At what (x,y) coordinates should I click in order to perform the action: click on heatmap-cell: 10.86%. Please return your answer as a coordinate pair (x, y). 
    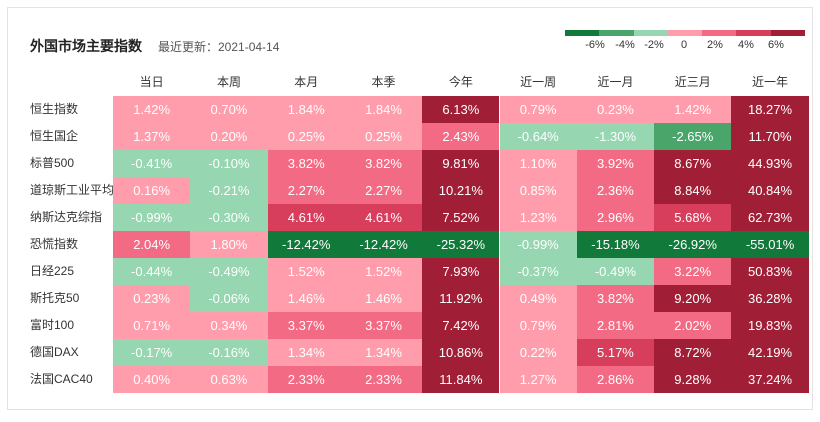
    Looking at the image, I should click on (461, 352).